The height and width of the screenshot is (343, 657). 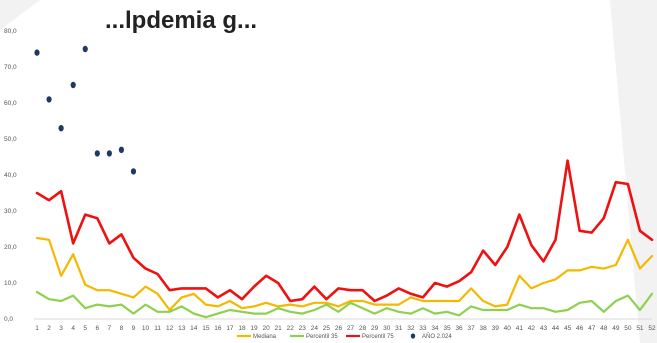 I want to click on x-tick-label: 43, so click(x=544, y=328).